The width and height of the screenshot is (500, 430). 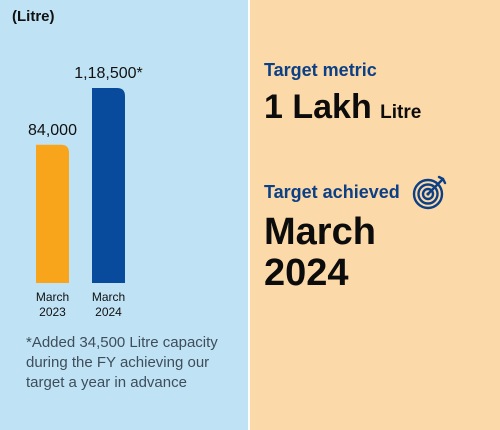 I want to click on target-achieved-row: Target achieved, so click(x=357, y=192).